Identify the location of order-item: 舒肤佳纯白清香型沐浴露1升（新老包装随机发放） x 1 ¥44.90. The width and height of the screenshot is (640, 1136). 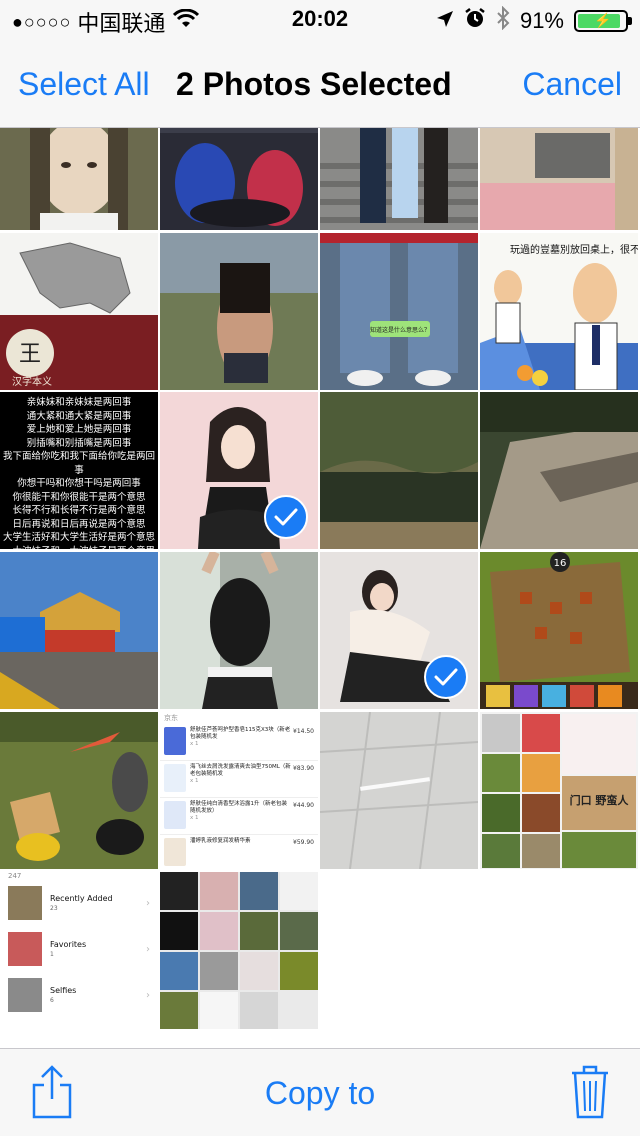
(239, 816).